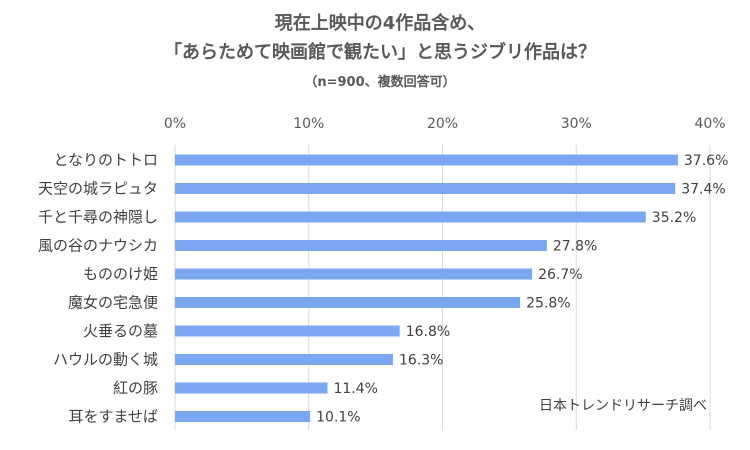 The image size is (750, 450). I want to click on x-axis-ticks: 0% 10% 20% 30% 40%, so click(445, 124).